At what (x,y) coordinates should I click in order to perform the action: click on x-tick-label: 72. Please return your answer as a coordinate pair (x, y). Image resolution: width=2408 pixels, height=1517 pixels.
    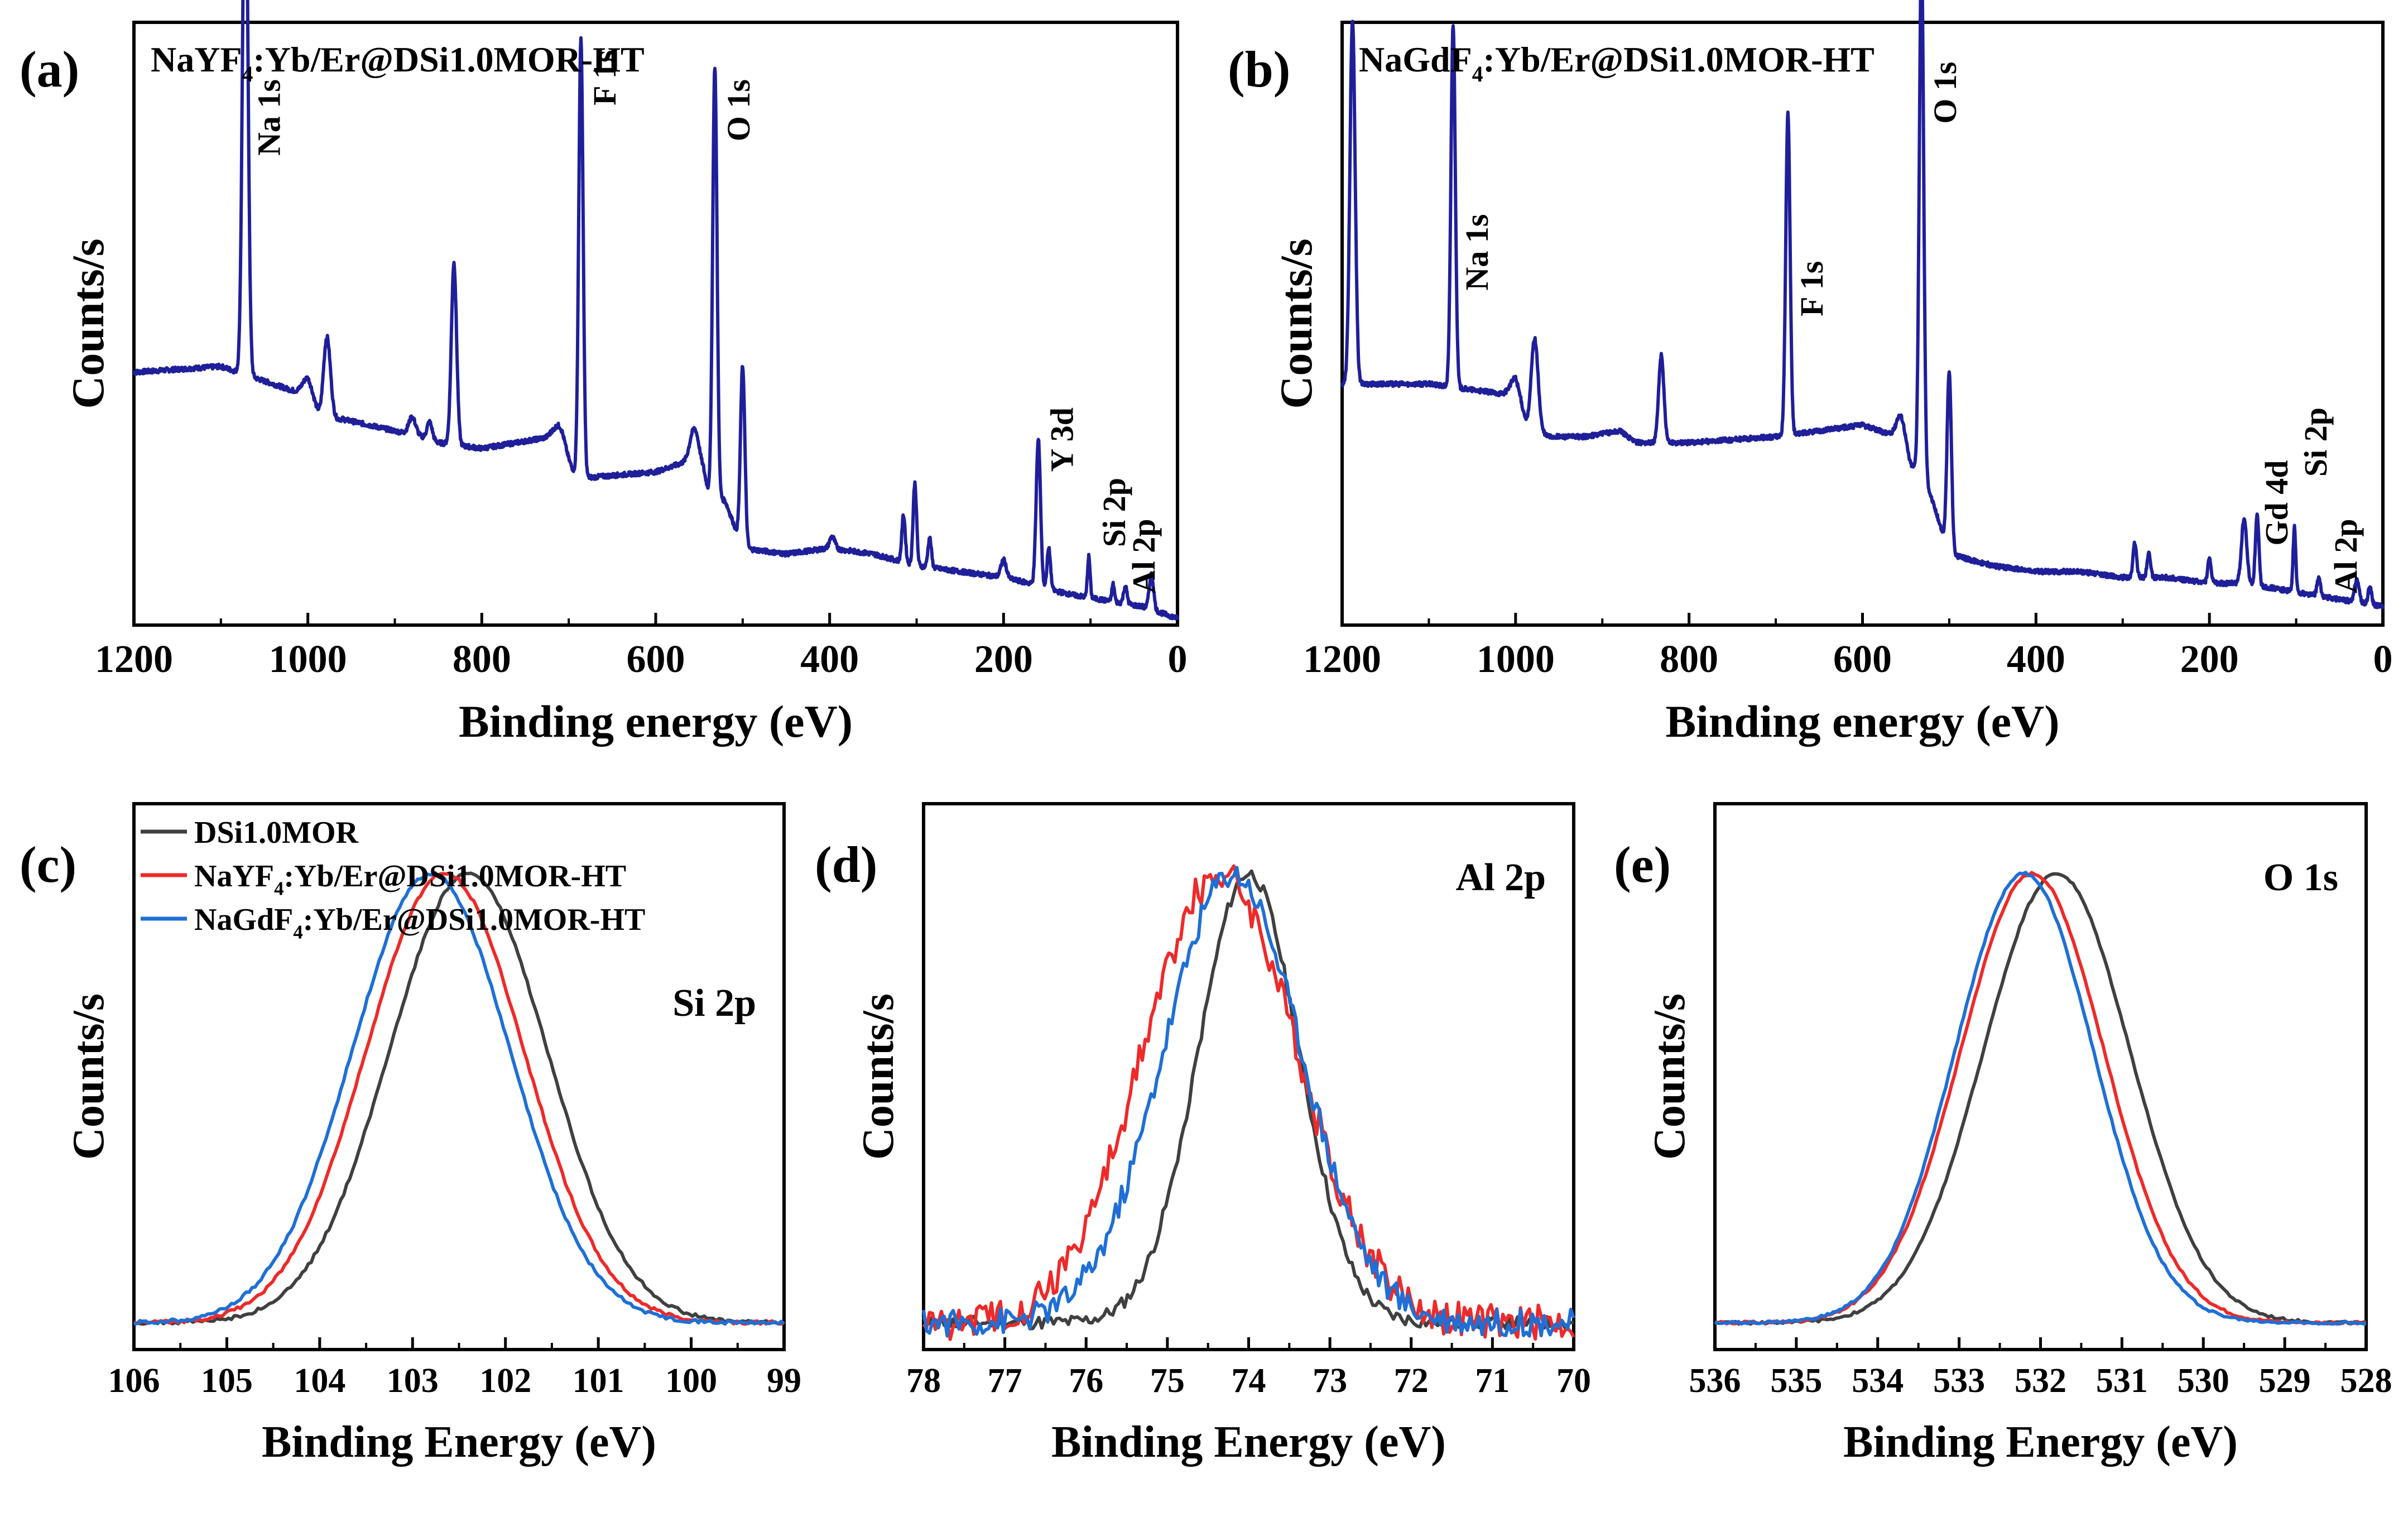
    Looking at the image, I should click on (1411, 1381).